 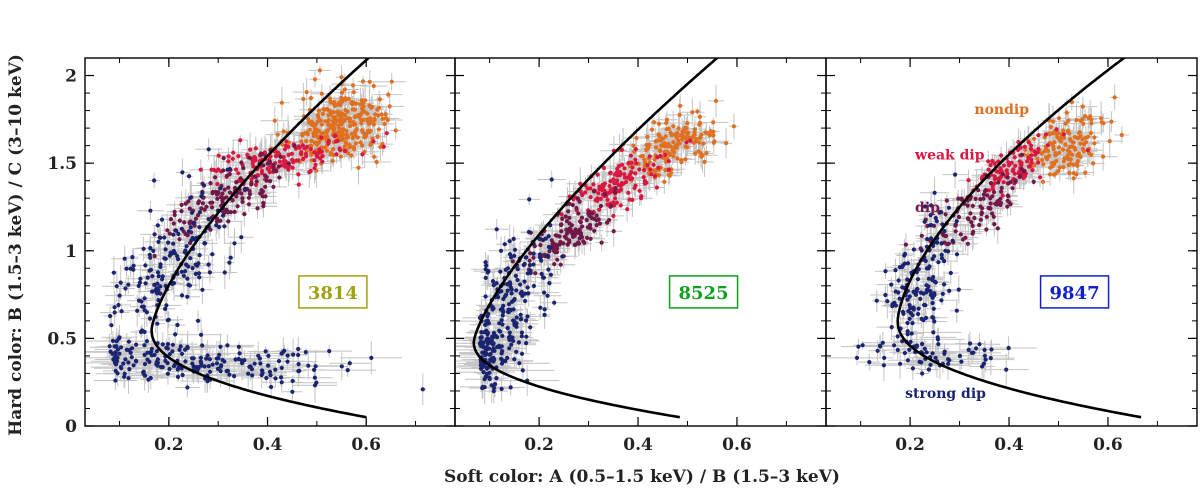 I want to click on x-tick-label: 0.4, so click(x=638, y=445).